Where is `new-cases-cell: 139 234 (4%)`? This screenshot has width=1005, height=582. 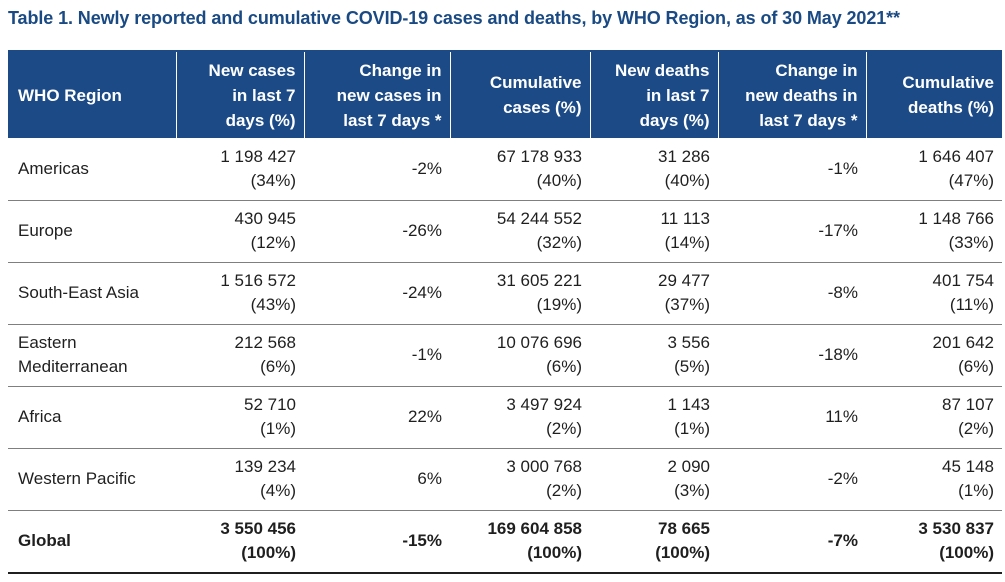 new-cases-cell: 139 234 (4%) is located at coordinates (240, 479).